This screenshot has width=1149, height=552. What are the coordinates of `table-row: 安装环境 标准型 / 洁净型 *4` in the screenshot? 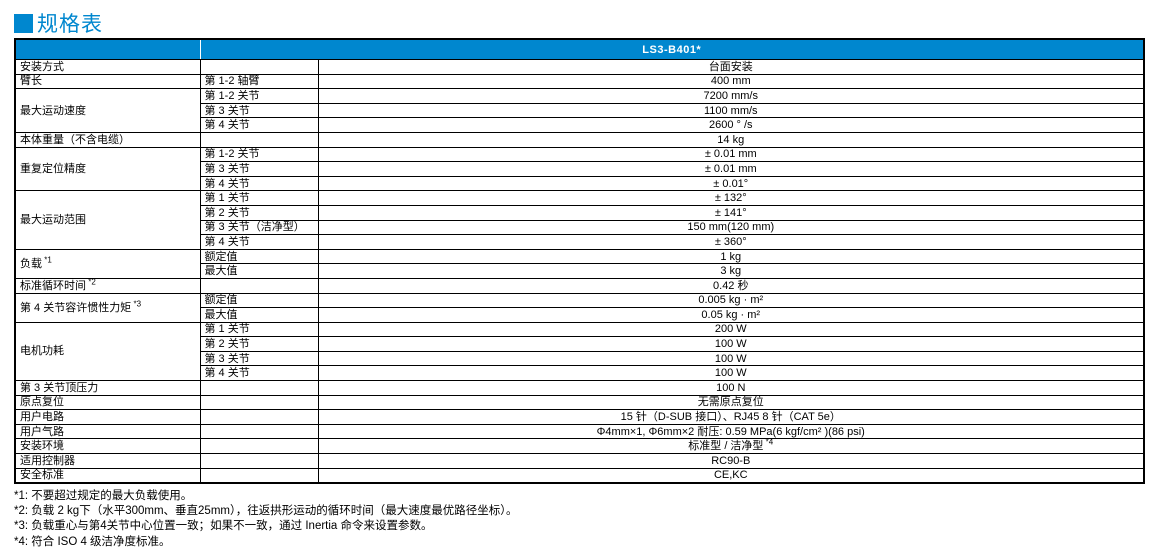 It's located at (579, 446).